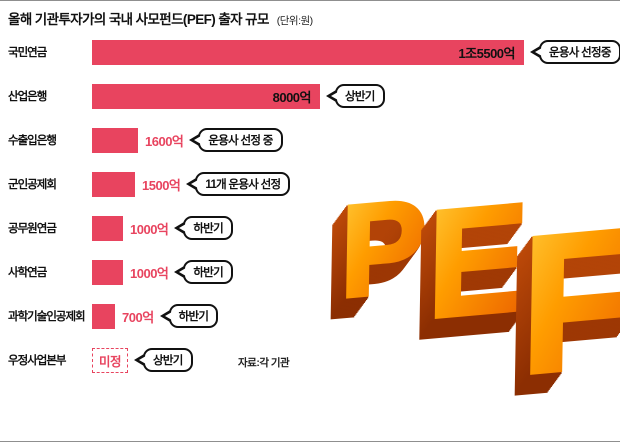  What do you see at coordinates (27, 53) in the screenshot?
I see `category-label: 국민연금` at bounding box center [27, 53].